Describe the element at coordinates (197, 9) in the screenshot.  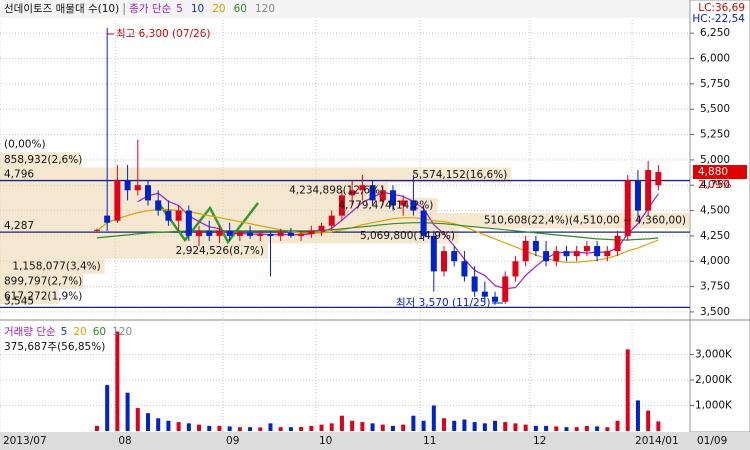
I see `legend-item: 10` at that location.